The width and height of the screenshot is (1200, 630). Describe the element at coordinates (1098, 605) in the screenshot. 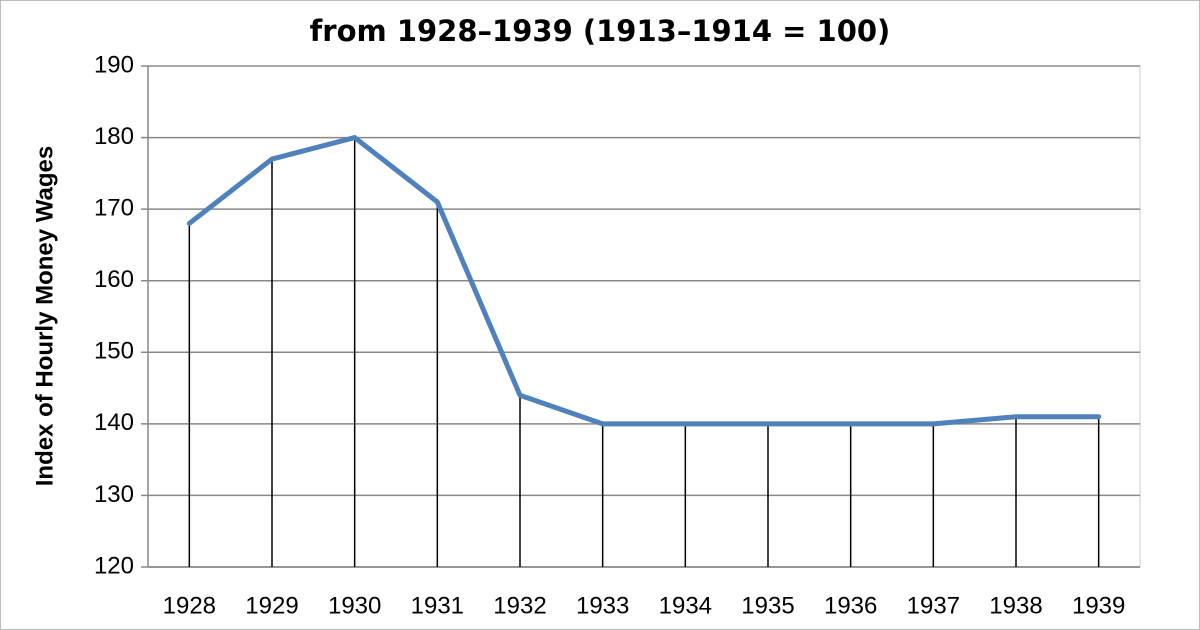

I see `x-tick-label: 1939` at that location.